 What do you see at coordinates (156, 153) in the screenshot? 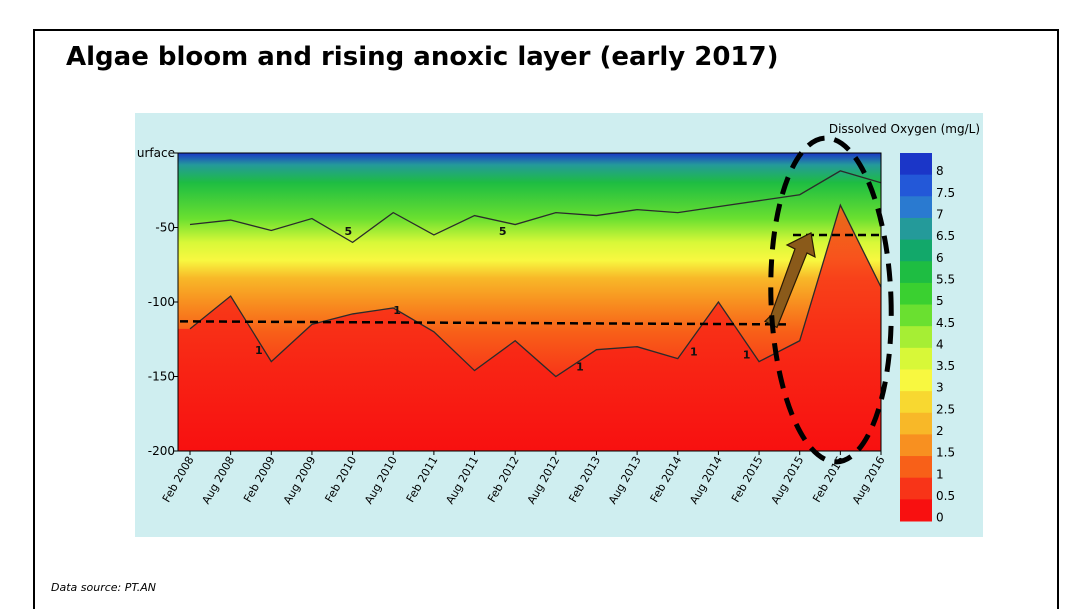
I see `y-tick-label: urface` at bounding box center [156, 153].